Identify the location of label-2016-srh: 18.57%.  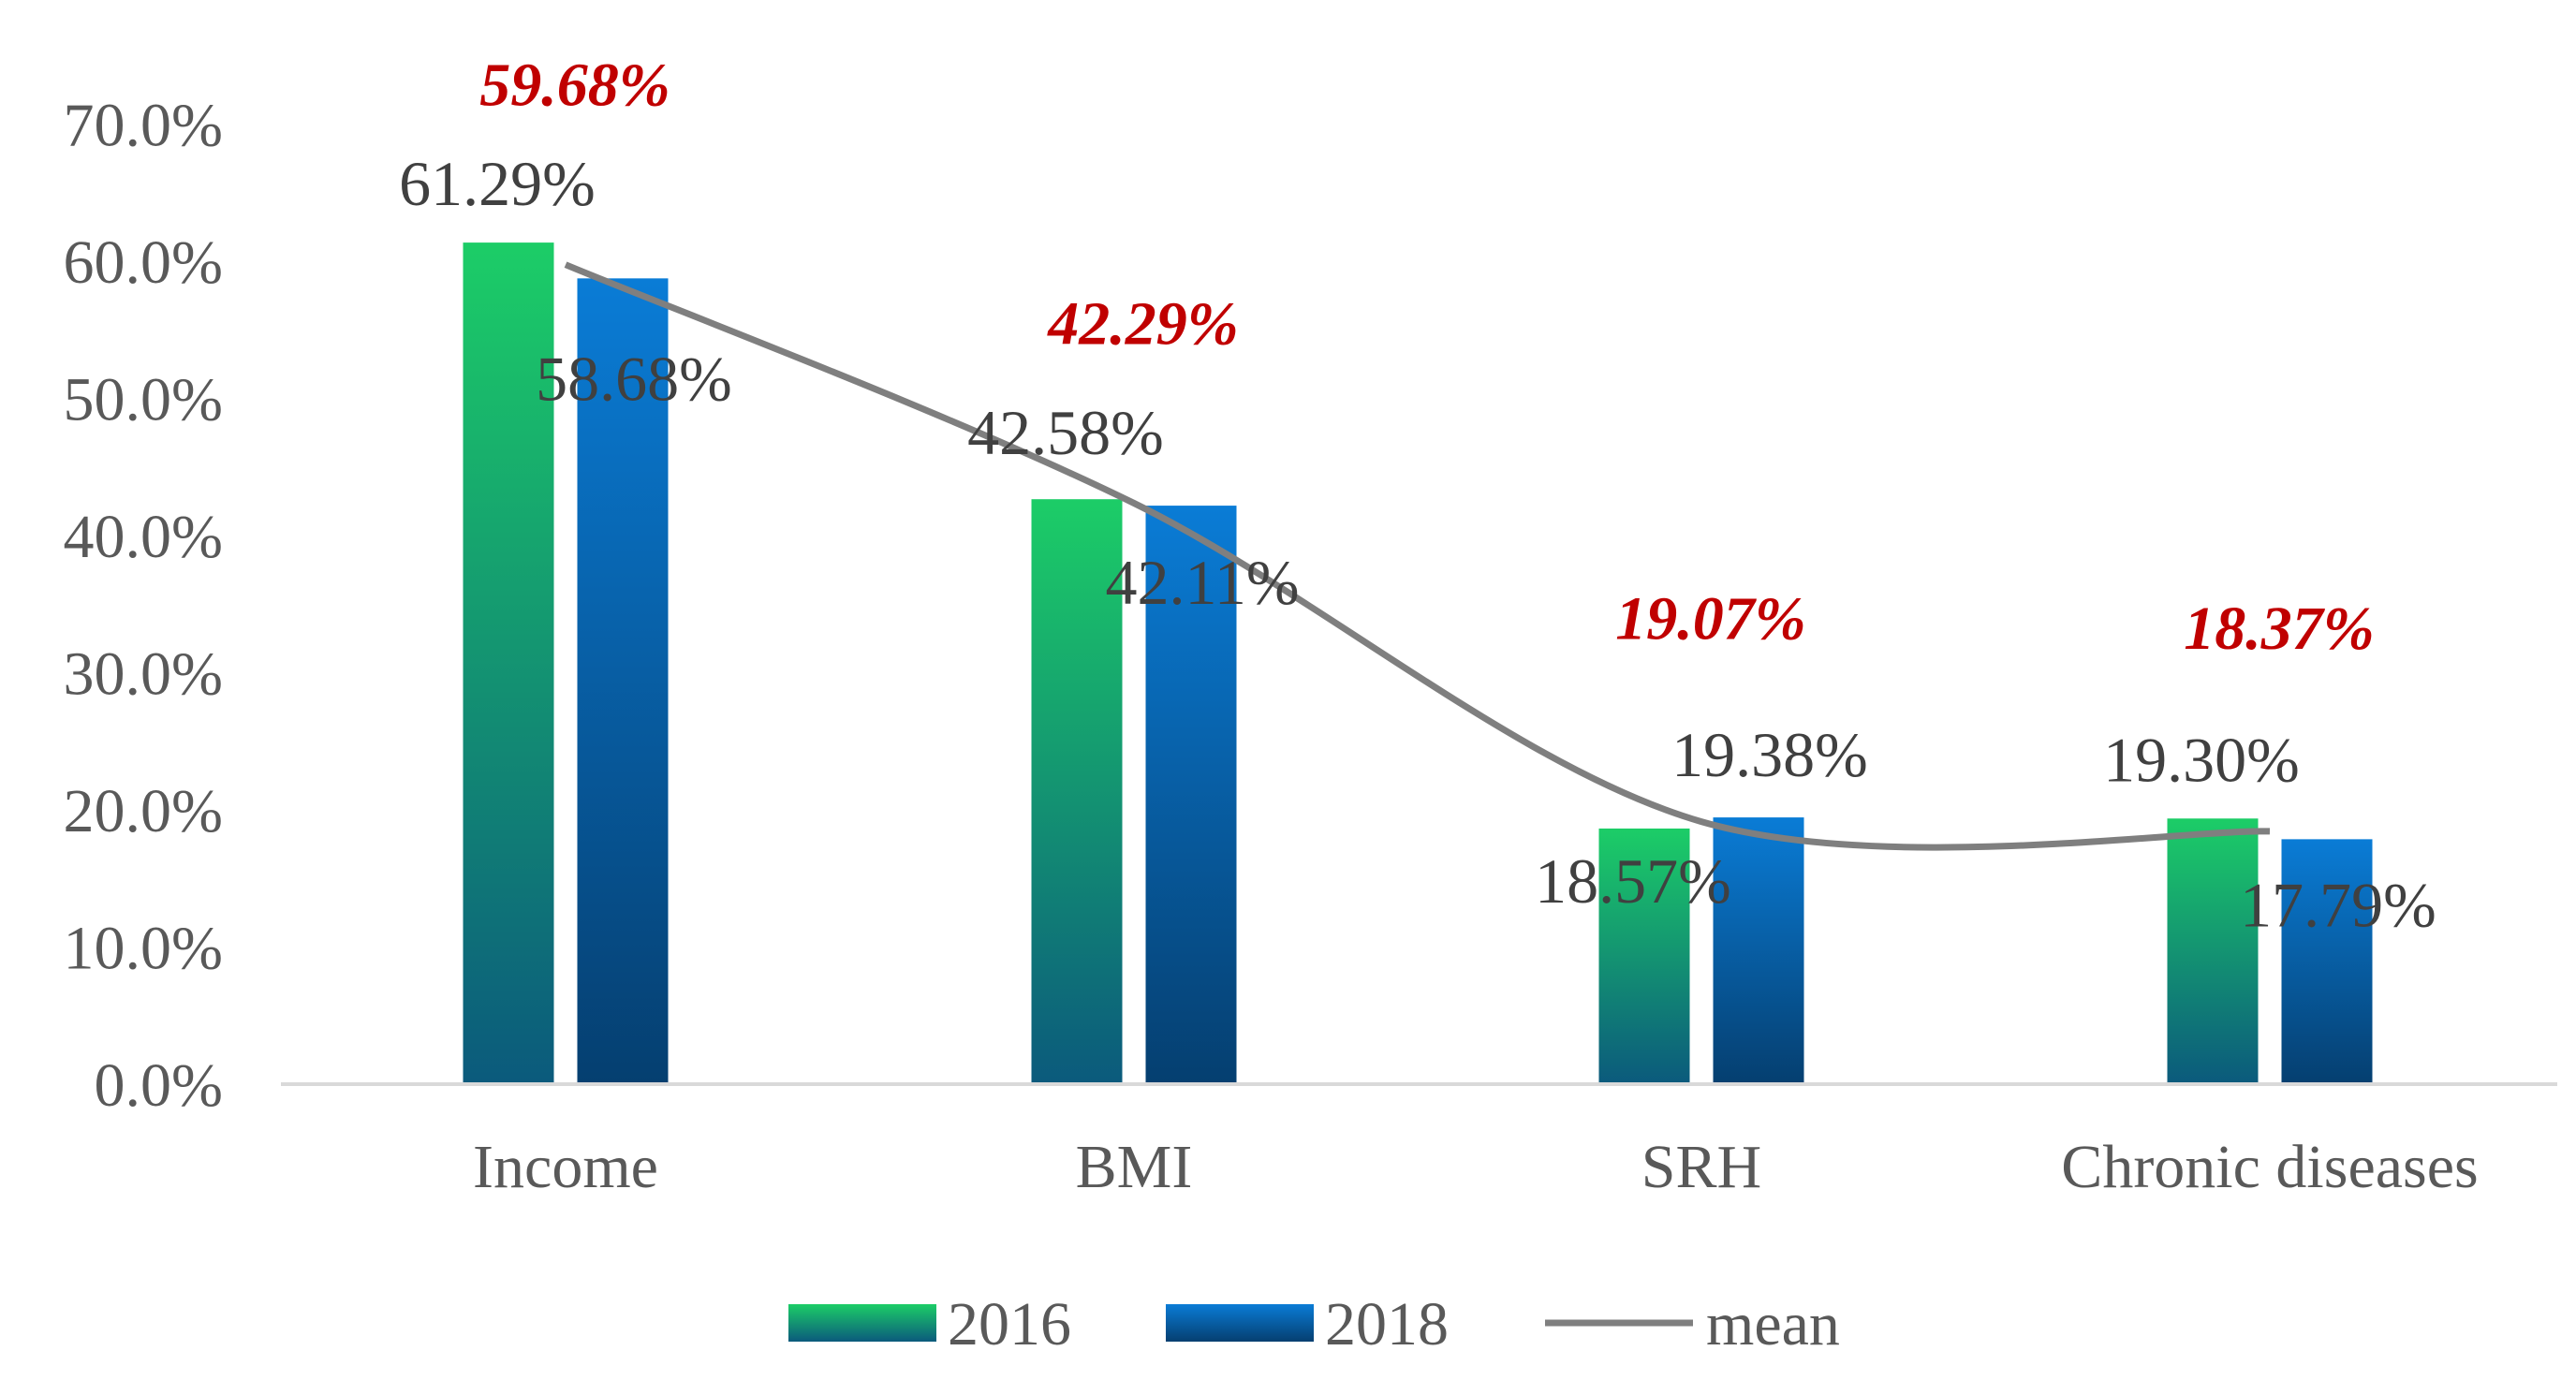
(1633, 881).